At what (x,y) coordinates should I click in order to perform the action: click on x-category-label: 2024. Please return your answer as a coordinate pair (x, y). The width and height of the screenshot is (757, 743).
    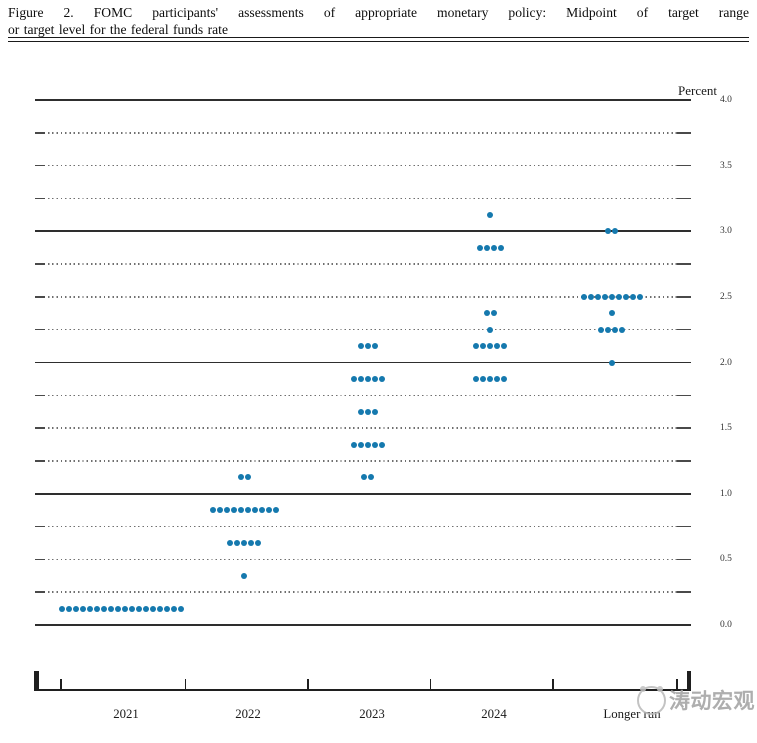
    Looking at the image, I should click on (494, 714).